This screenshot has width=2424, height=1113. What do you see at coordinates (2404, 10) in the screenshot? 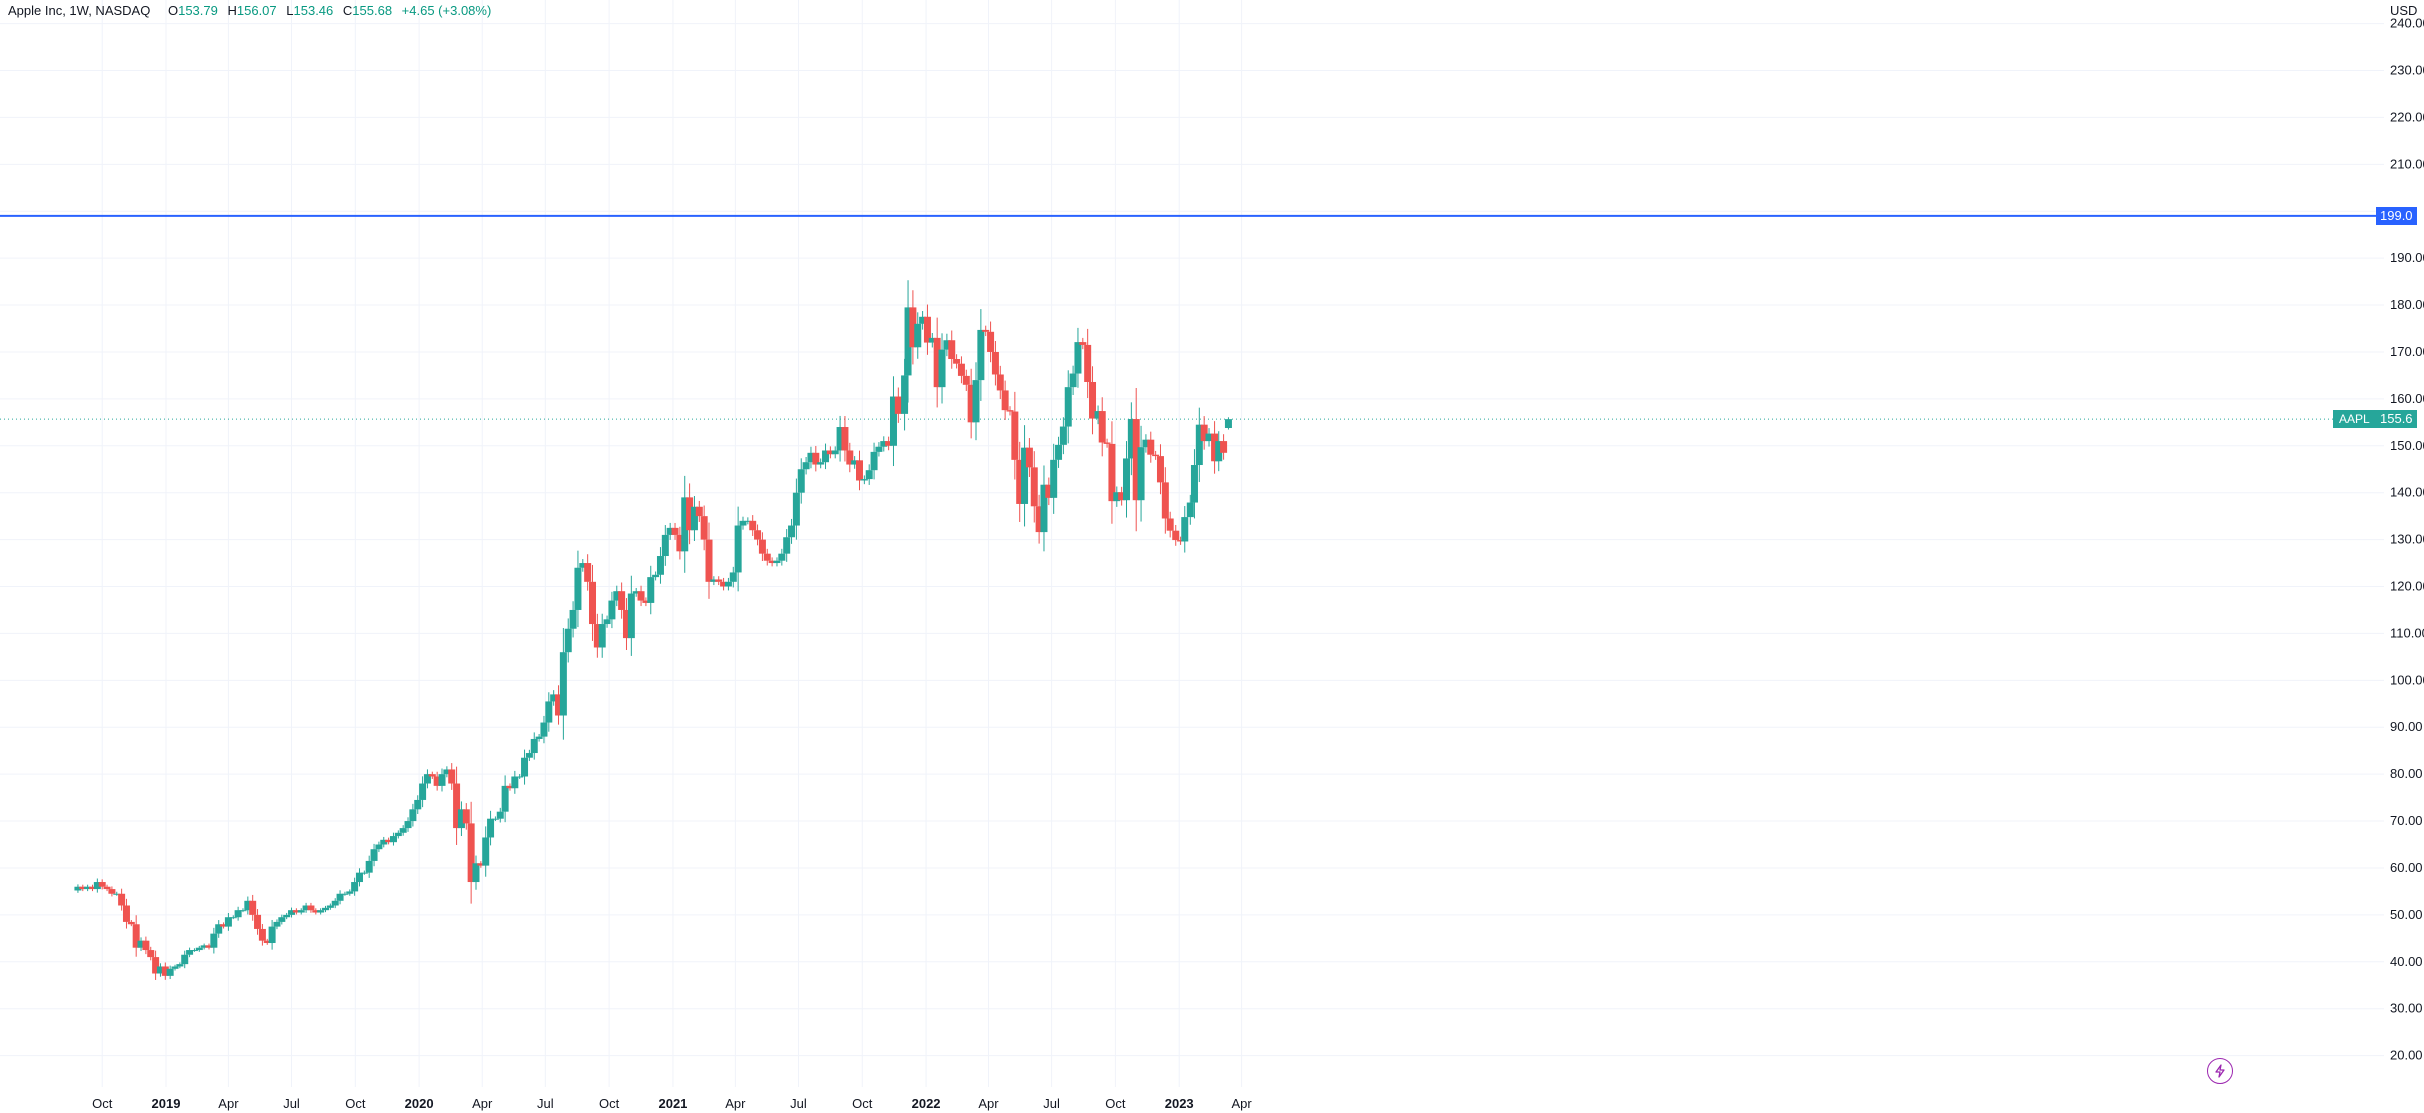
I see `currency-label: USD` at bounding box center [2404, 10].